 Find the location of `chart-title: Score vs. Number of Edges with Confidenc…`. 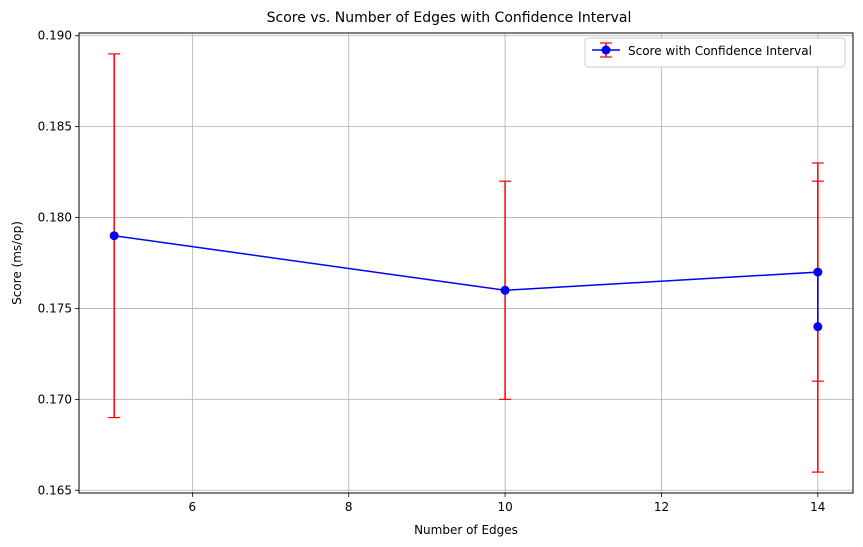

chart-title: Score vs. Number of Edges with Confidenc… is located at coordinates (449, 18).